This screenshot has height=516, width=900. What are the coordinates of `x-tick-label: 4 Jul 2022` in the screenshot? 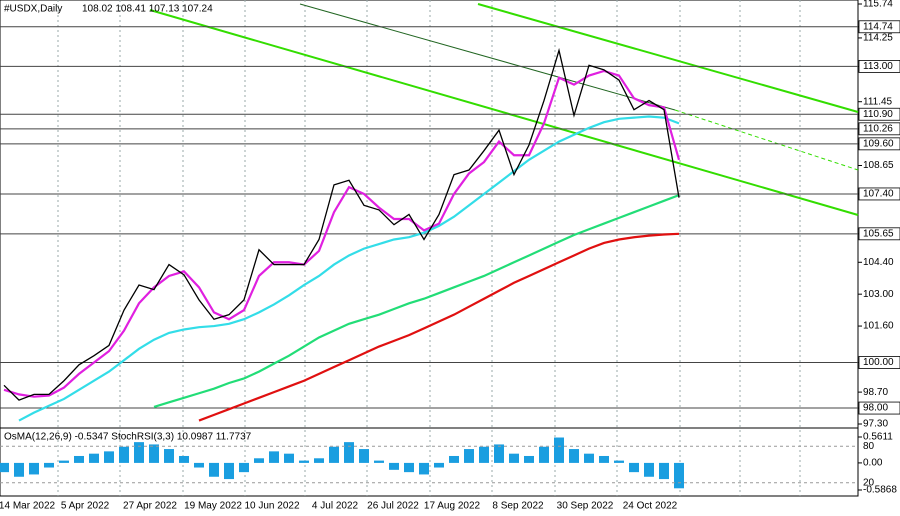 It's located at (335, 506).